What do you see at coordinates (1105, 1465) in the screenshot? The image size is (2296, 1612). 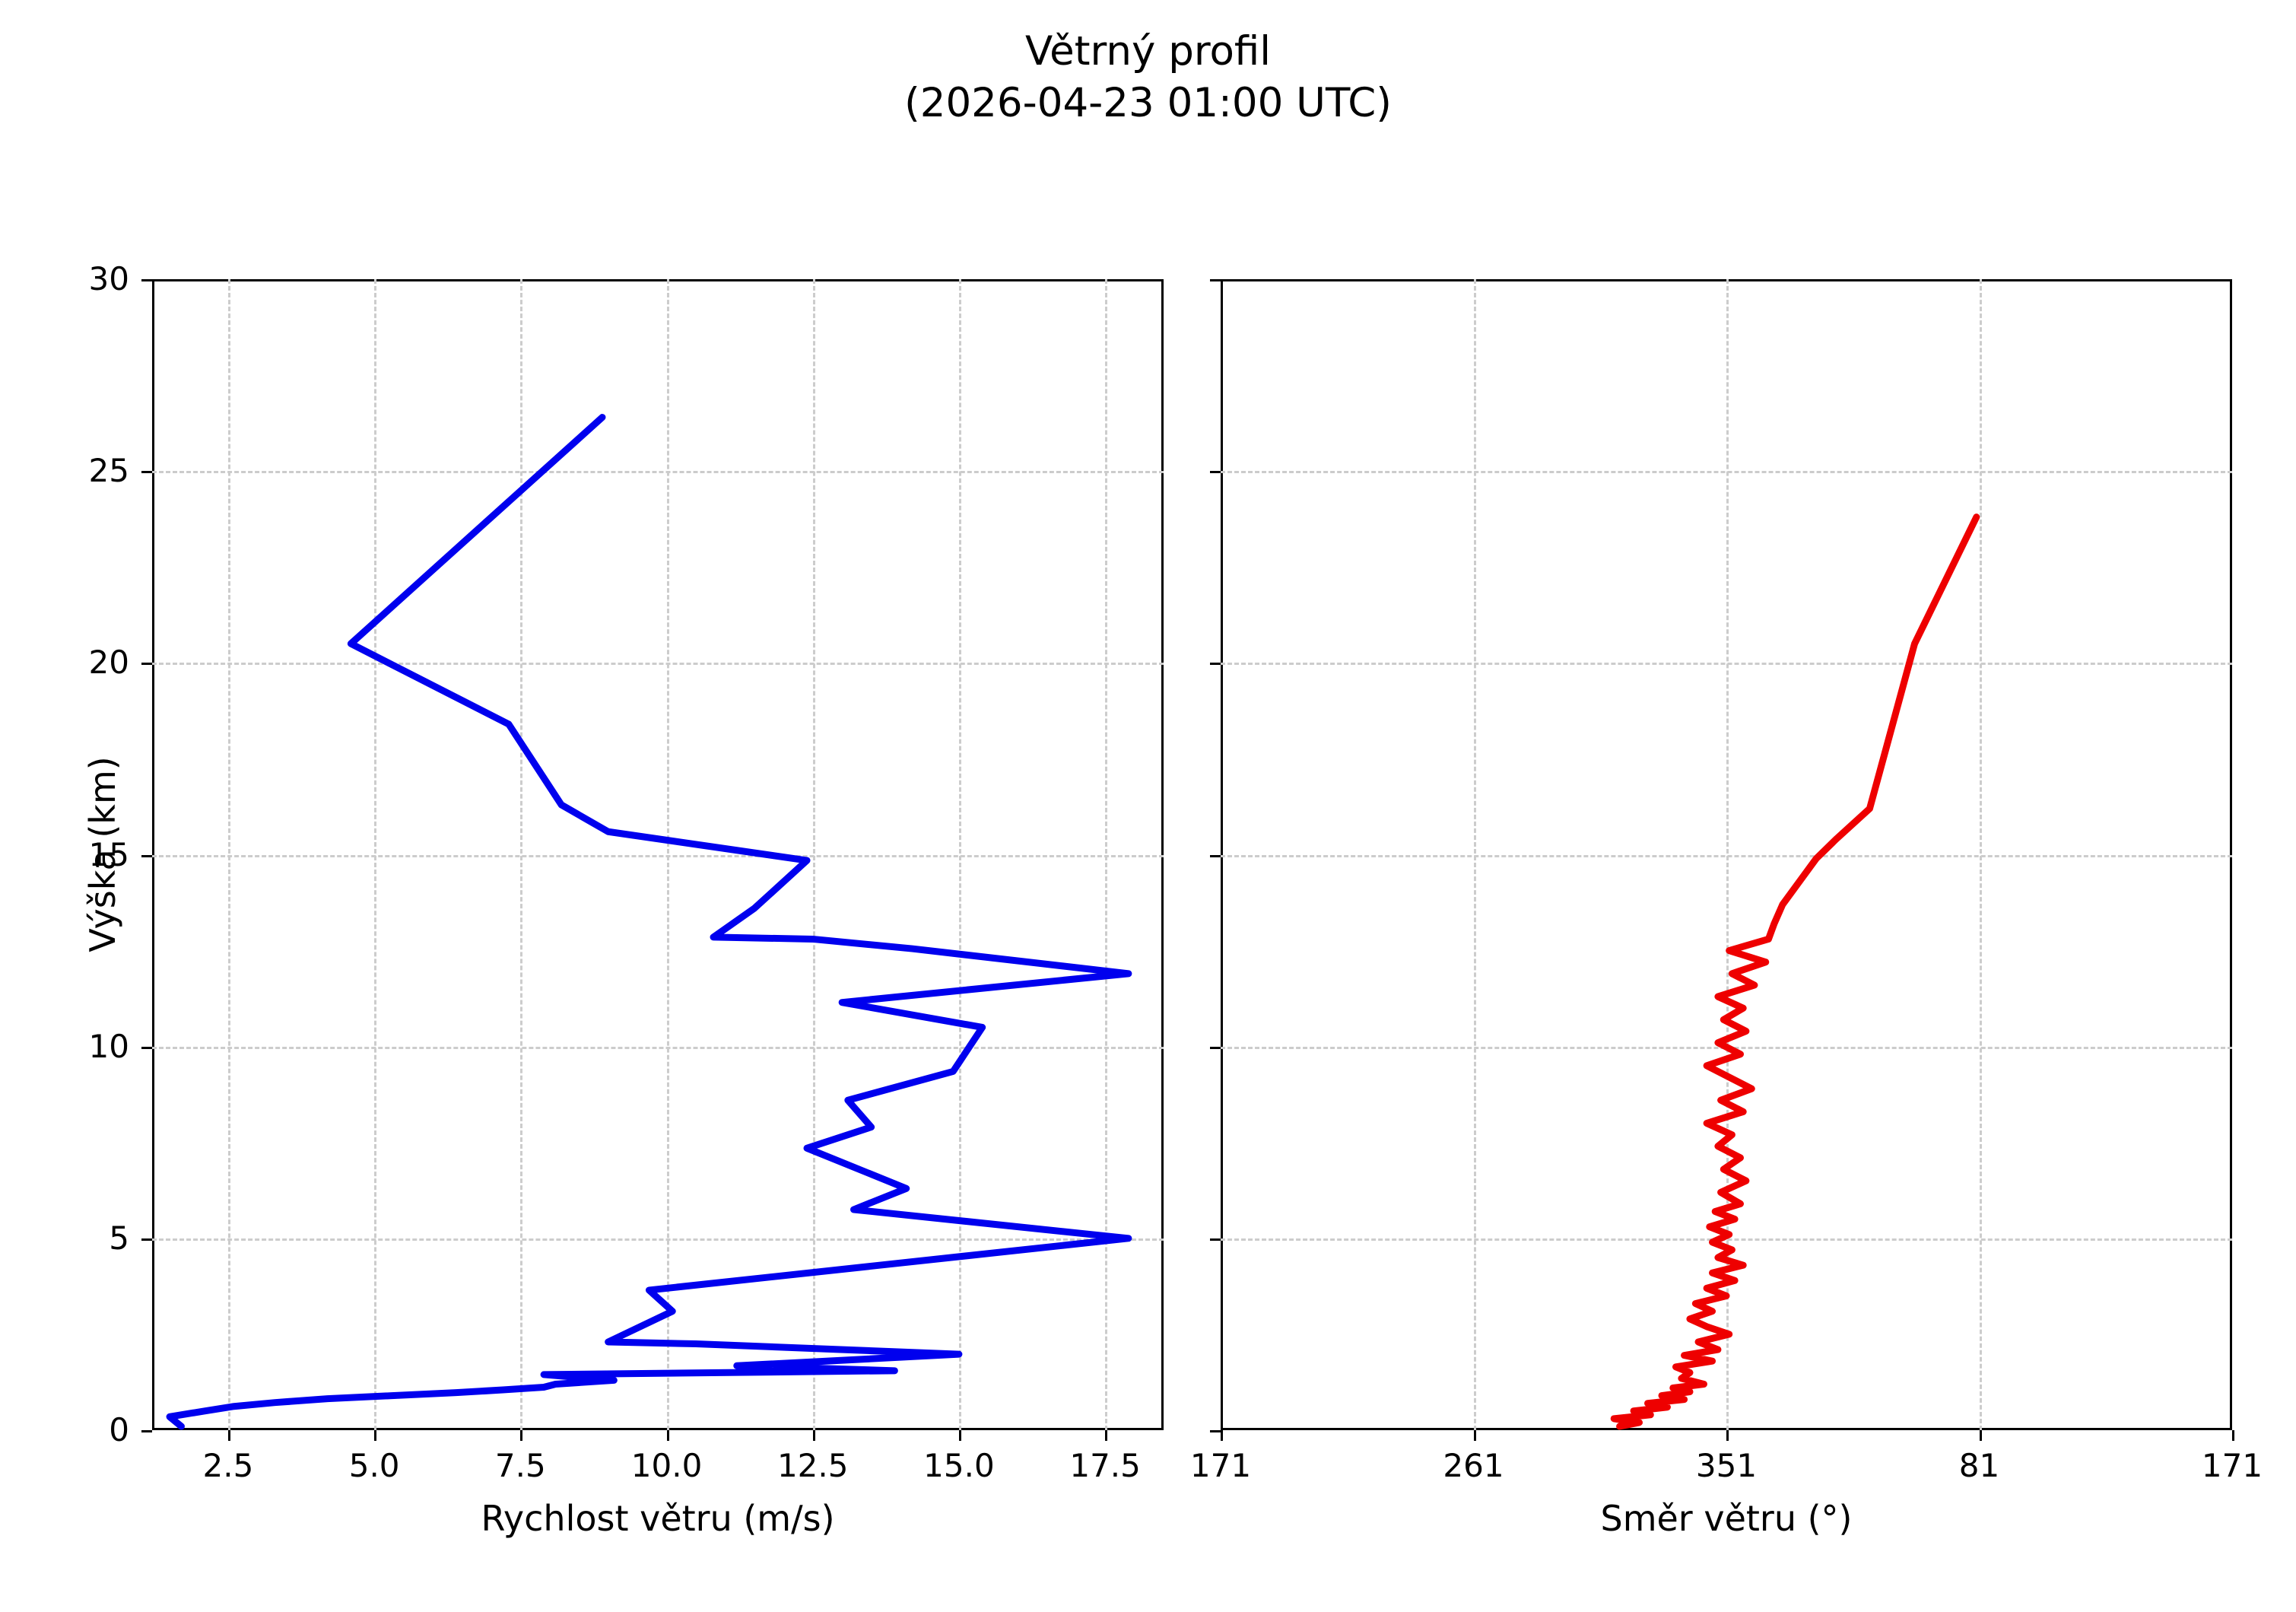 I see `x-axis-tick-label: 17.5` at bounding box center [1105, 1465].